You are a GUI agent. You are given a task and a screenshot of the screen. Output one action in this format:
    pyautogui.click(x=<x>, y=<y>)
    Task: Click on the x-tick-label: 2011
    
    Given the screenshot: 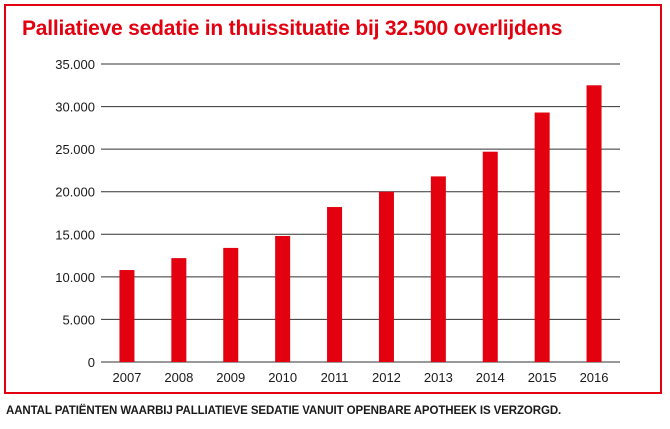 What is the action you would take?
    pyautogui.click(x=335, y=377)
    